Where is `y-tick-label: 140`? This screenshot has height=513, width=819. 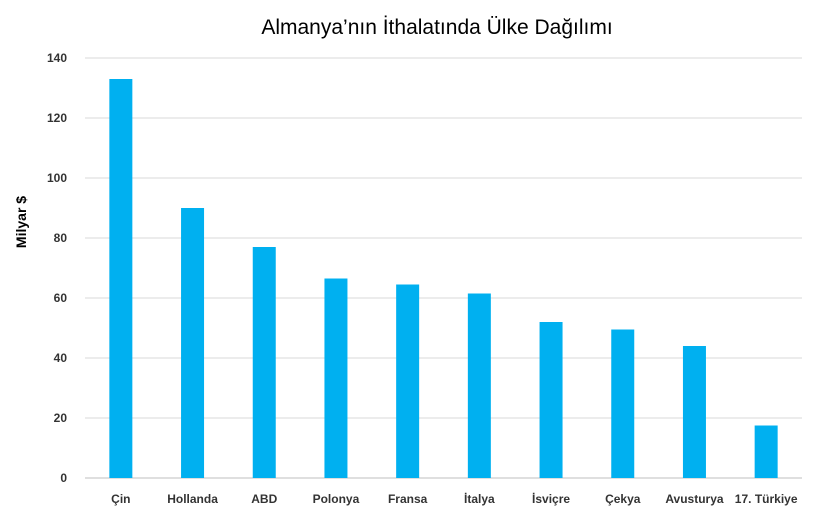
y-tick-label: 140 is located at coordinates (57, 58).